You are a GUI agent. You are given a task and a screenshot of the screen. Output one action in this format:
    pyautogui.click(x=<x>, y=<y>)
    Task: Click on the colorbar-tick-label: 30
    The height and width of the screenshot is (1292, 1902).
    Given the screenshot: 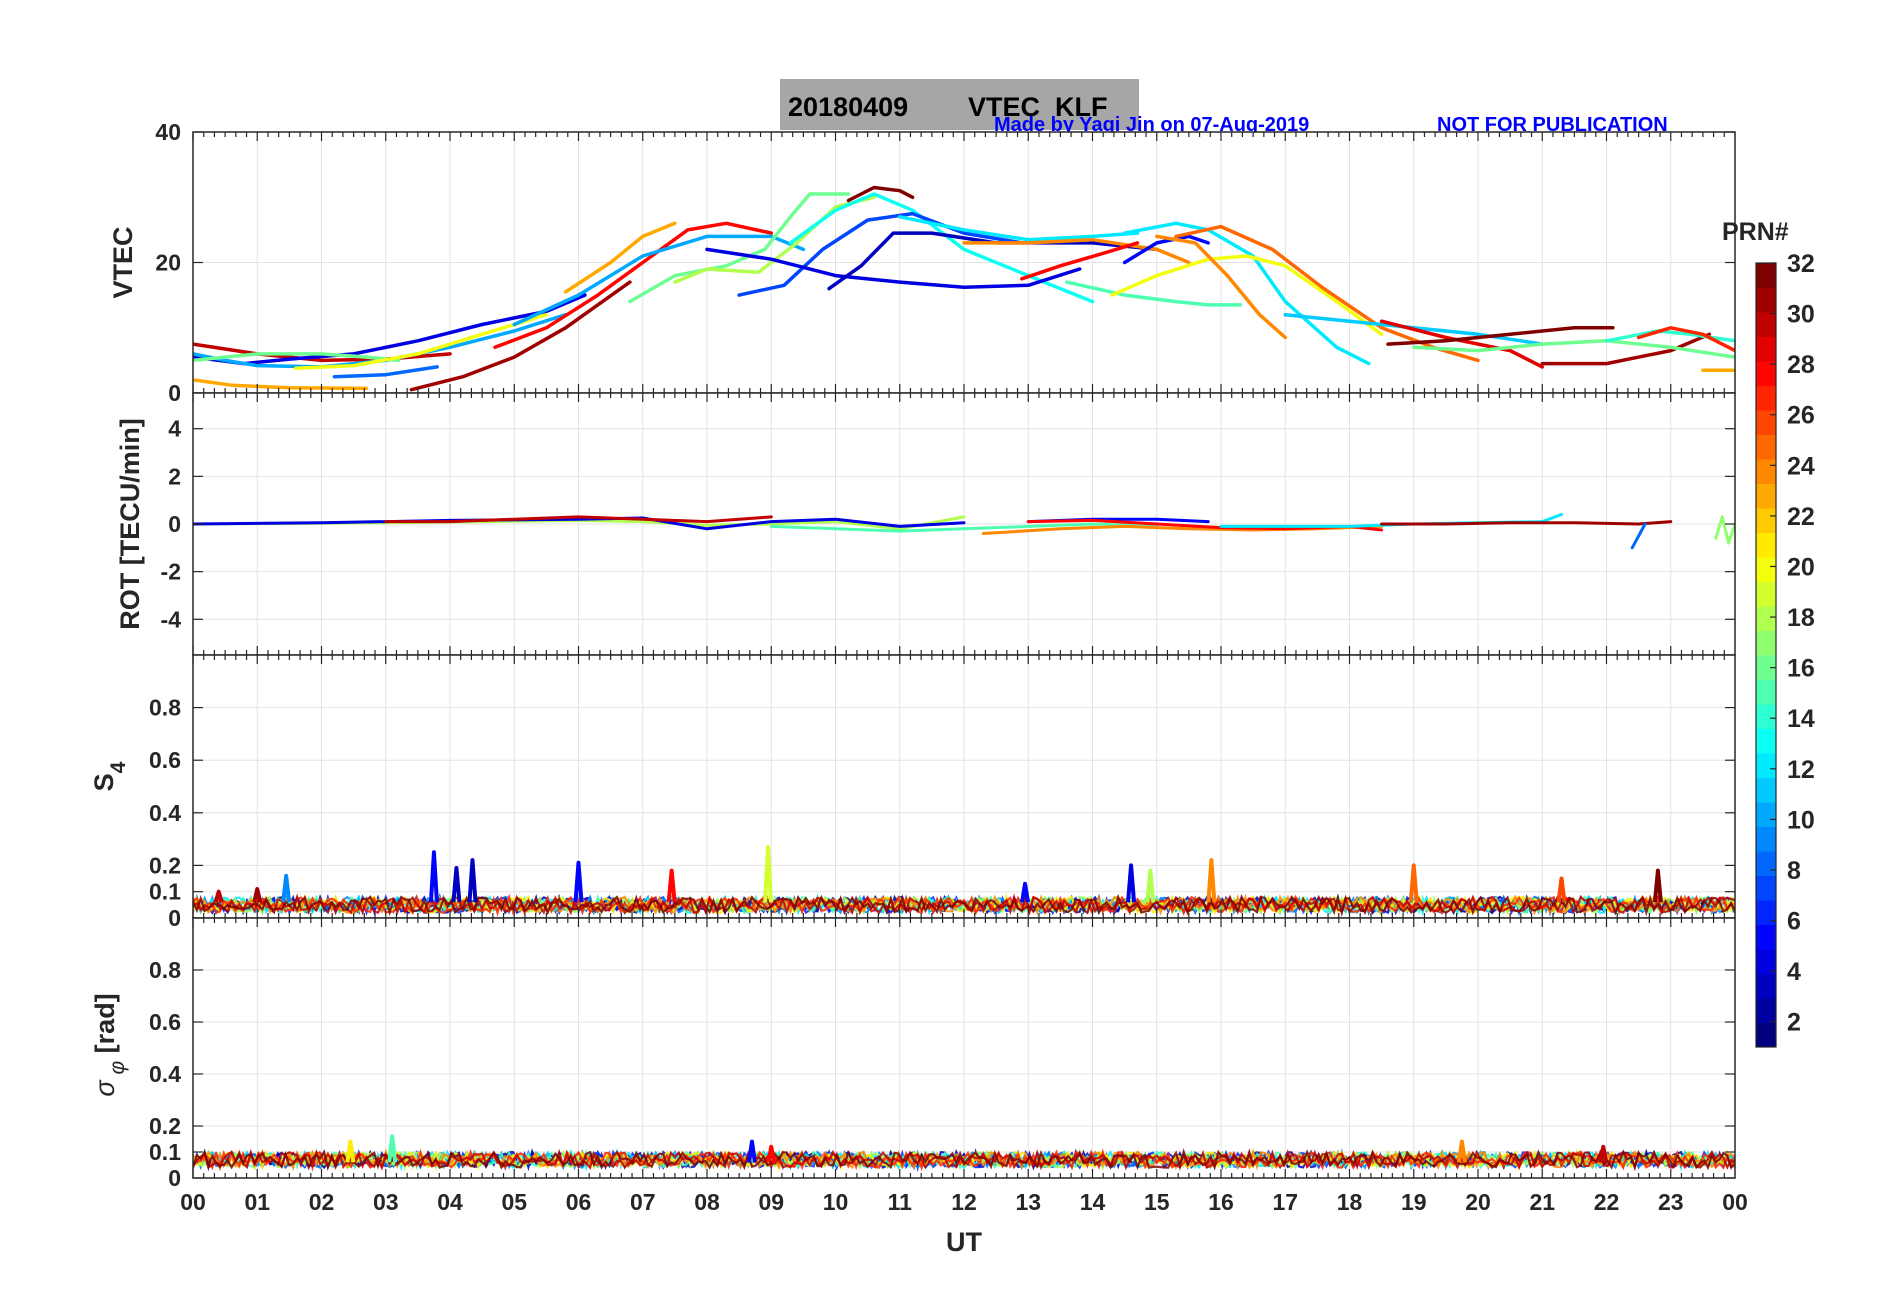 What is the action you would take?
    pyautogui.click(x=1801, y=315)
    